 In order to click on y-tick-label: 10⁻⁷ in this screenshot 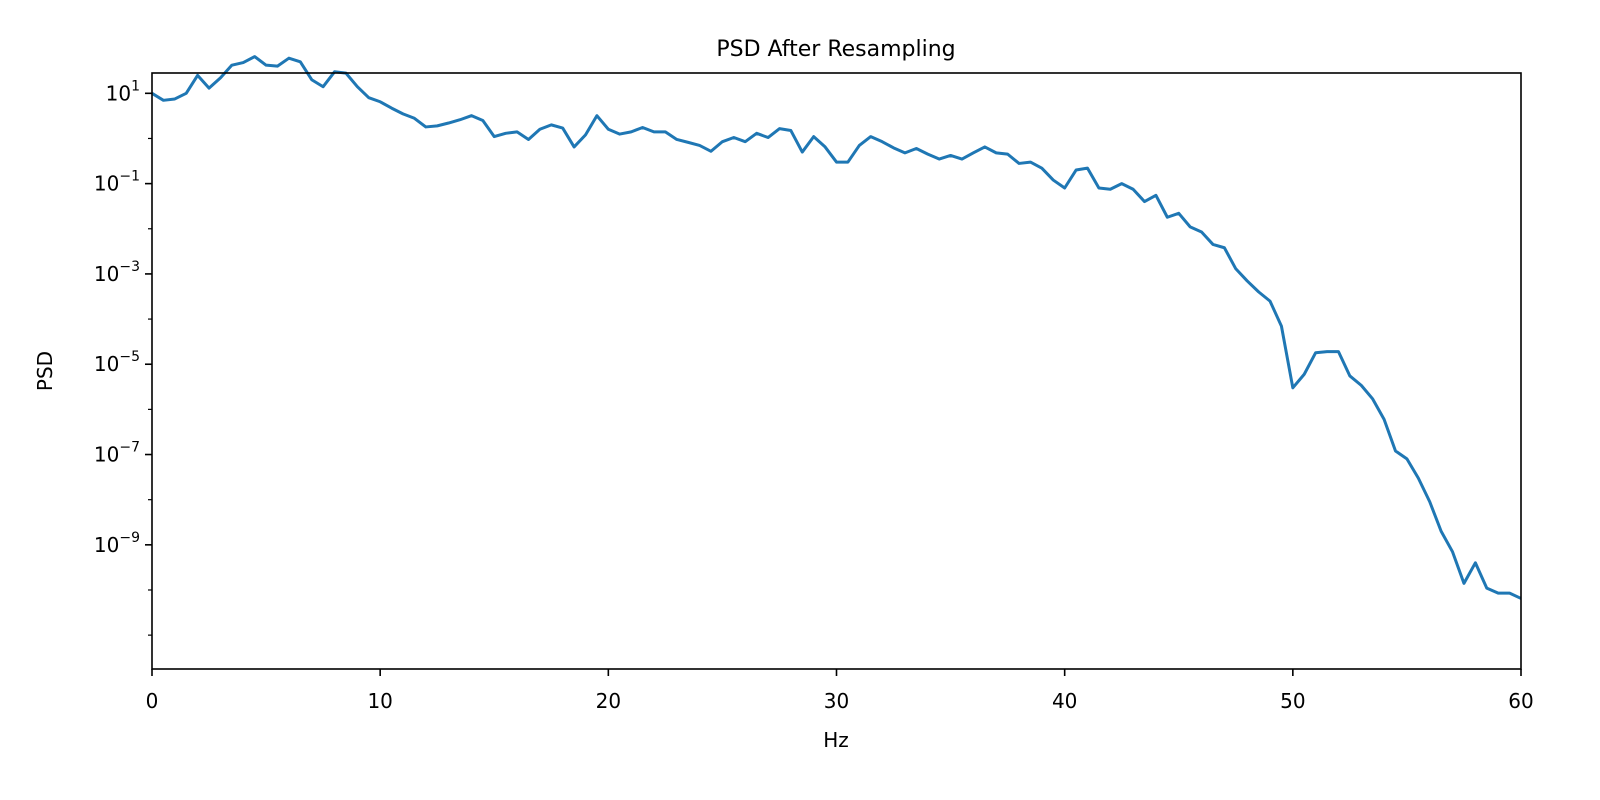, I will do `click(117, 453)`.